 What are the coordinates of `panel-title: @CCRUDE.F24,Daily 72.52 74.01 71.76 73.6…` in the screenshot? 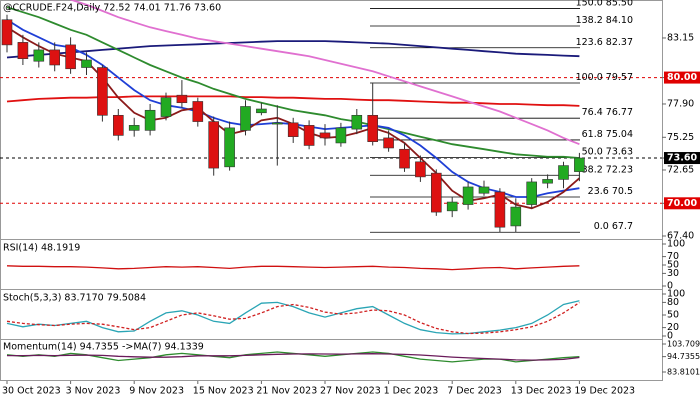 It's located at (112, 8).